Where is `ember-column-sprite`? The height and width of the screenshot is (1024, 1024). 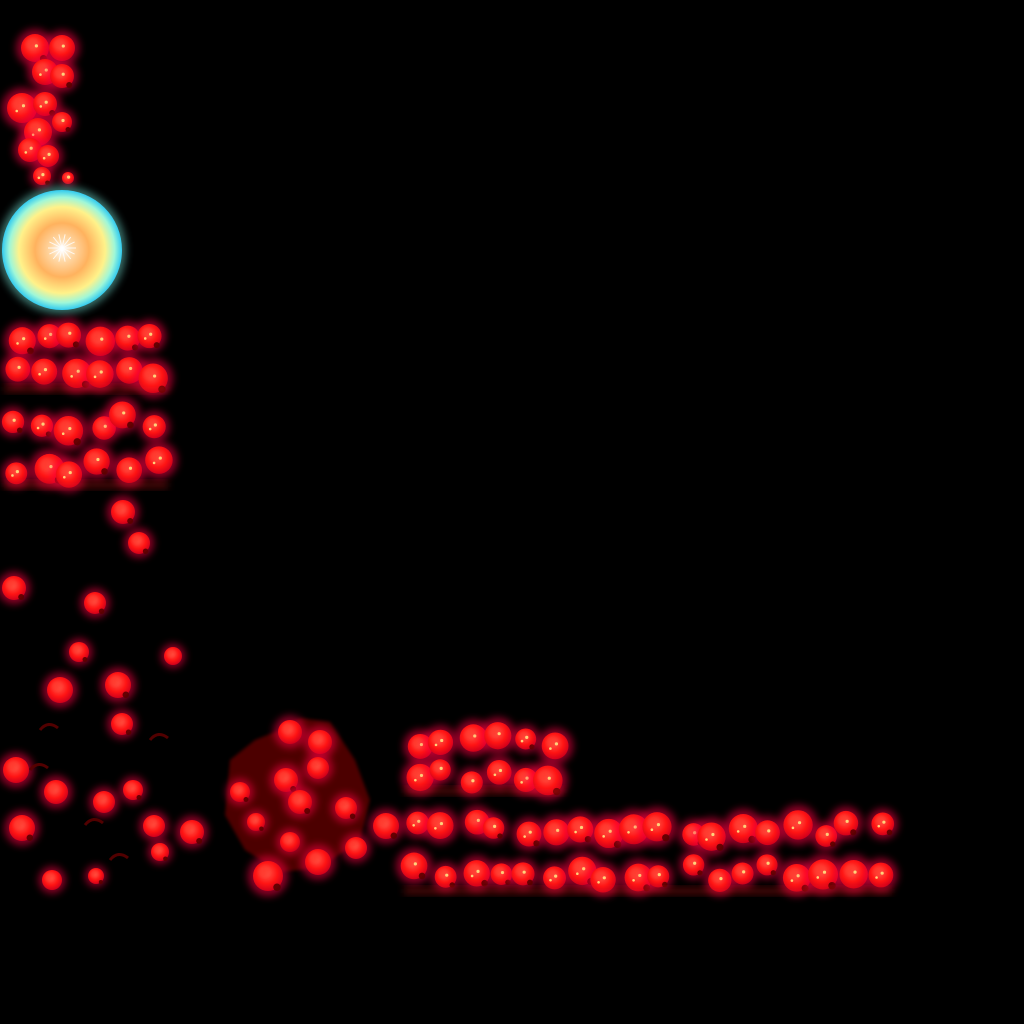
ember-column-sprite is located at coordinates (40, 109).